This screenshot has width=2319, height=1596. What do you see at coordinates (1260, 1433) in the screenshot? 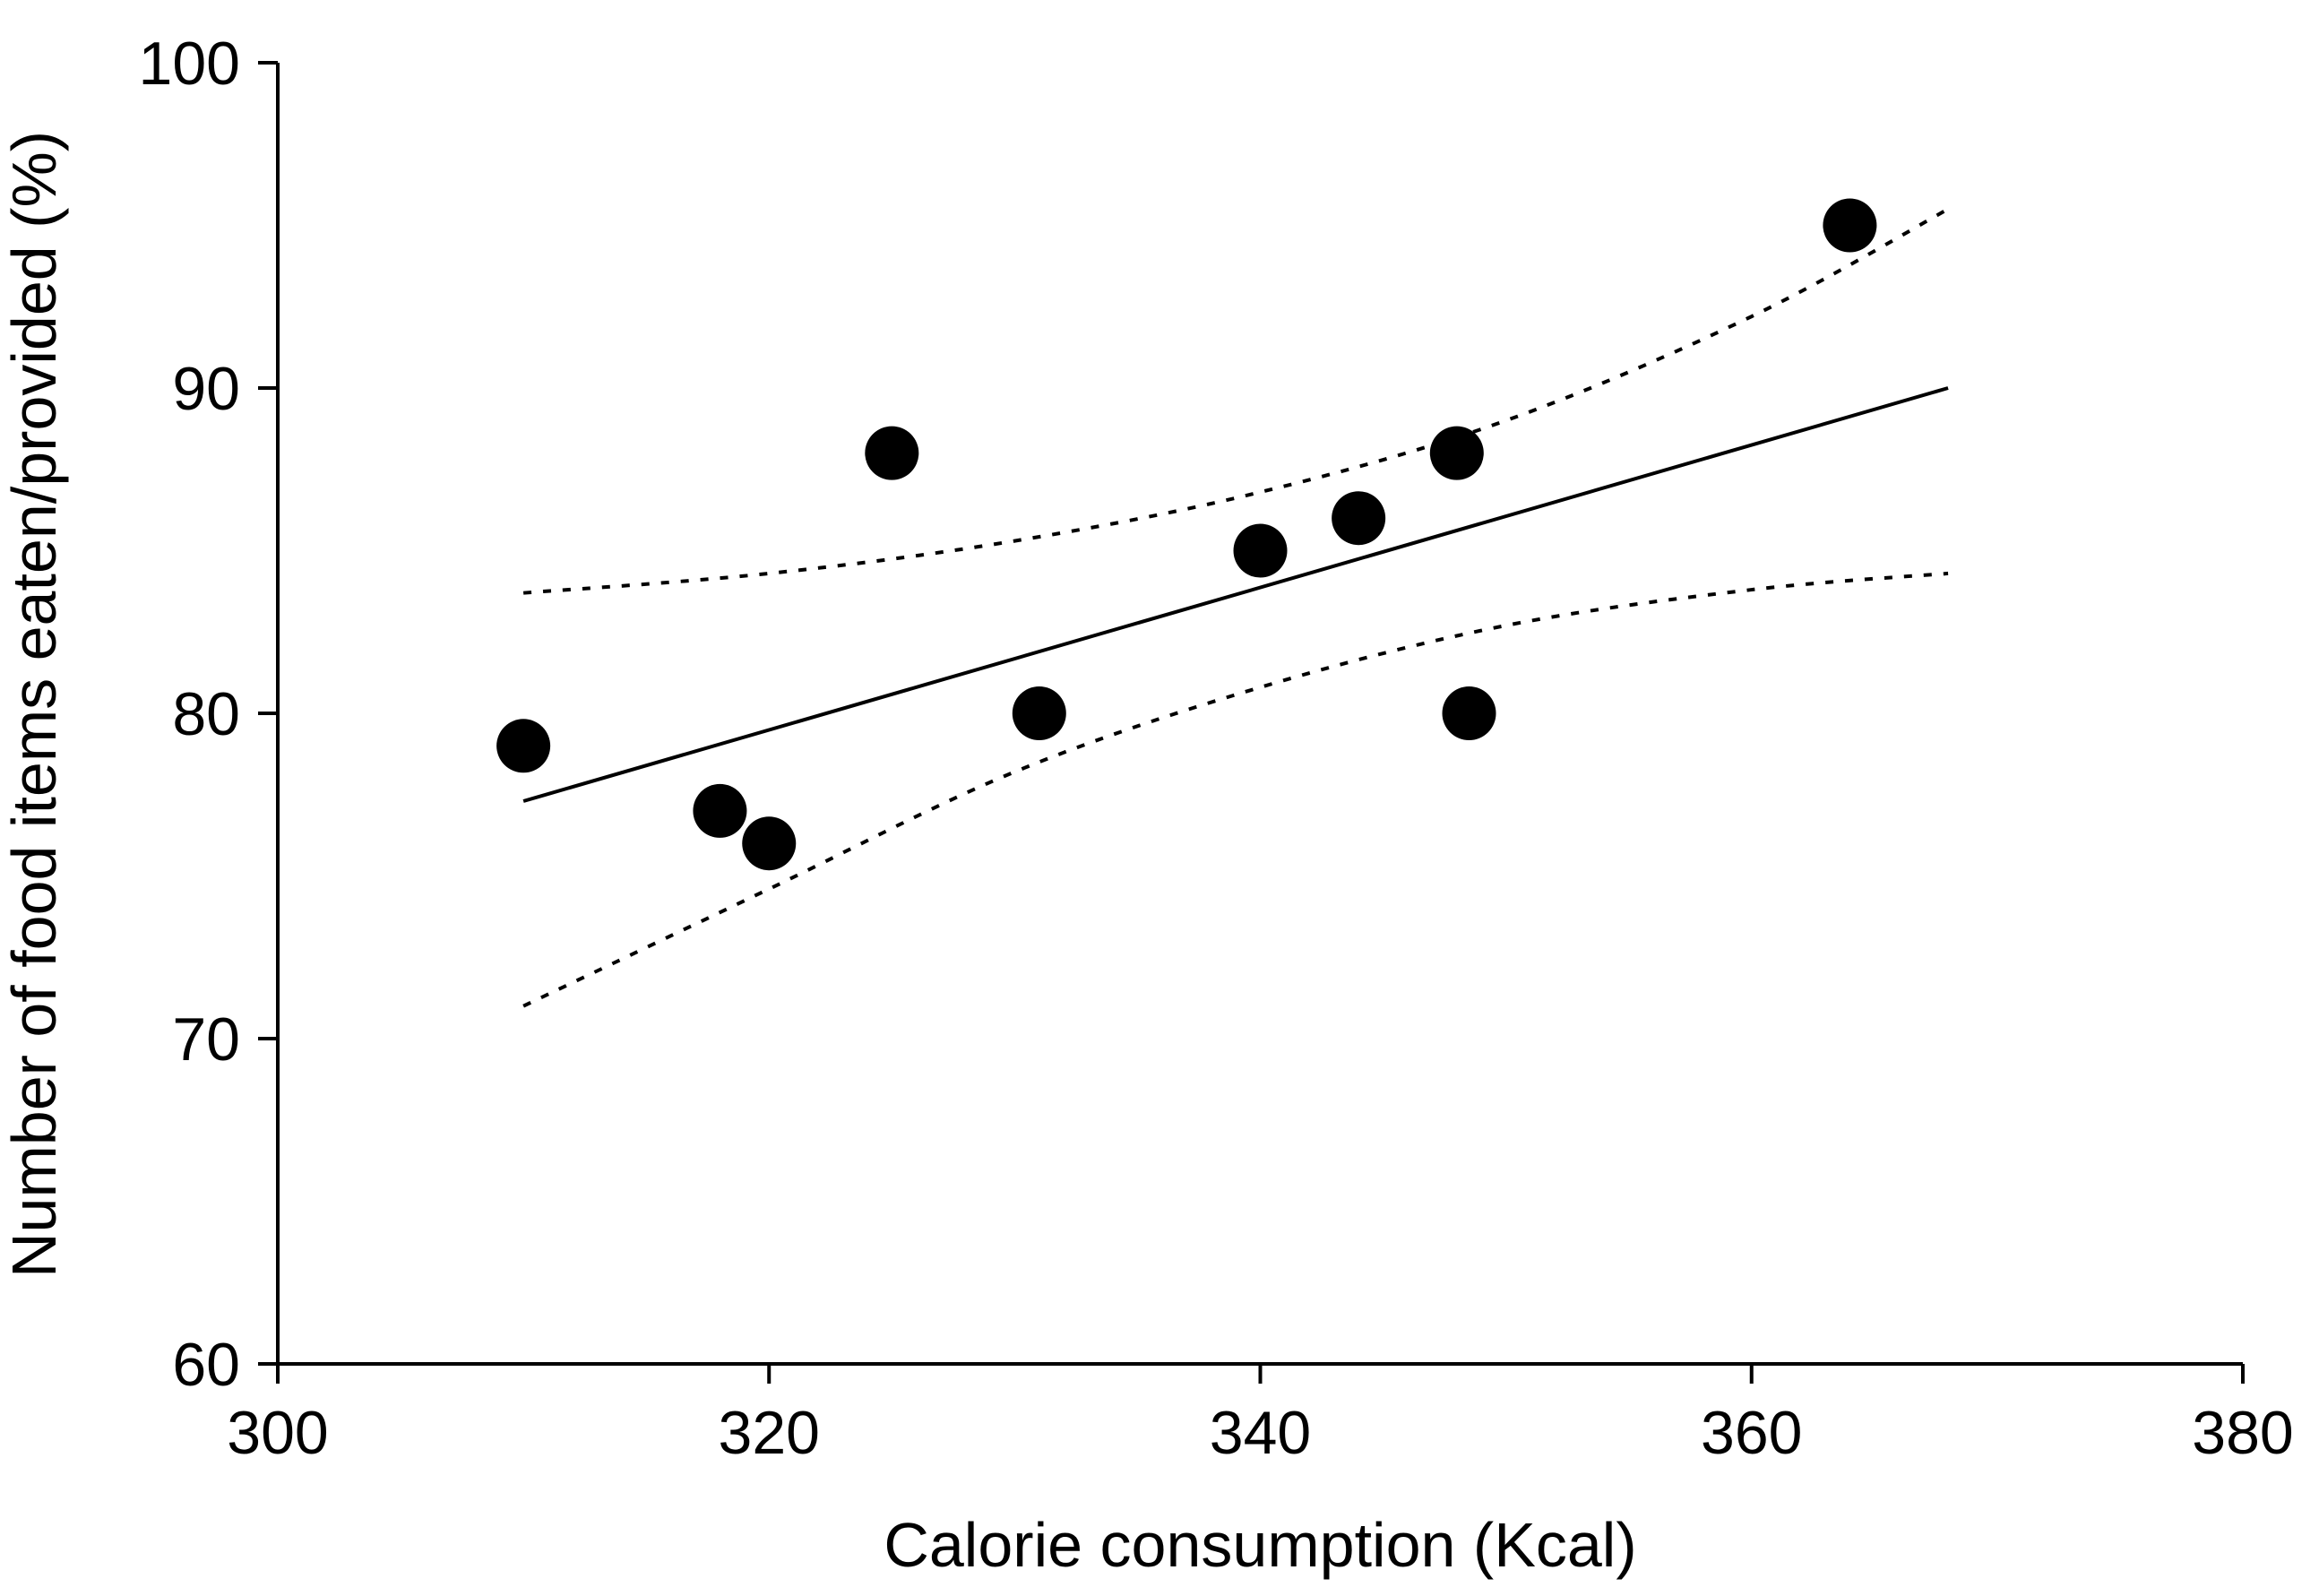
I see `x-tick-label: 340` at bounding box center [1260, 1433].